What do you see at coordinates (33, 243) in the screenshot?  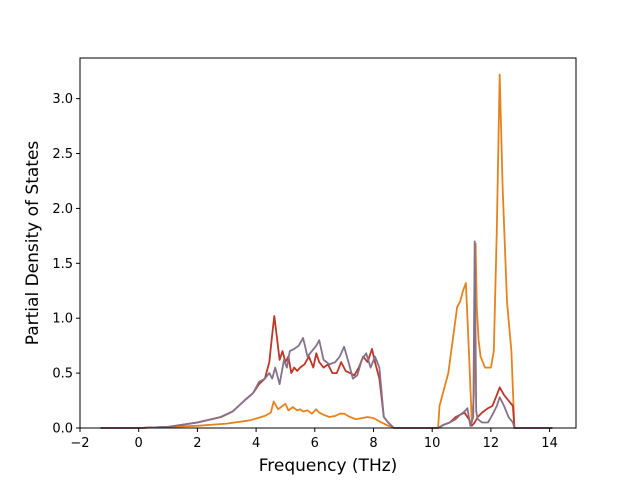 I see `y-axis-title: Partial Density of States` at bounding box center [33, 243].